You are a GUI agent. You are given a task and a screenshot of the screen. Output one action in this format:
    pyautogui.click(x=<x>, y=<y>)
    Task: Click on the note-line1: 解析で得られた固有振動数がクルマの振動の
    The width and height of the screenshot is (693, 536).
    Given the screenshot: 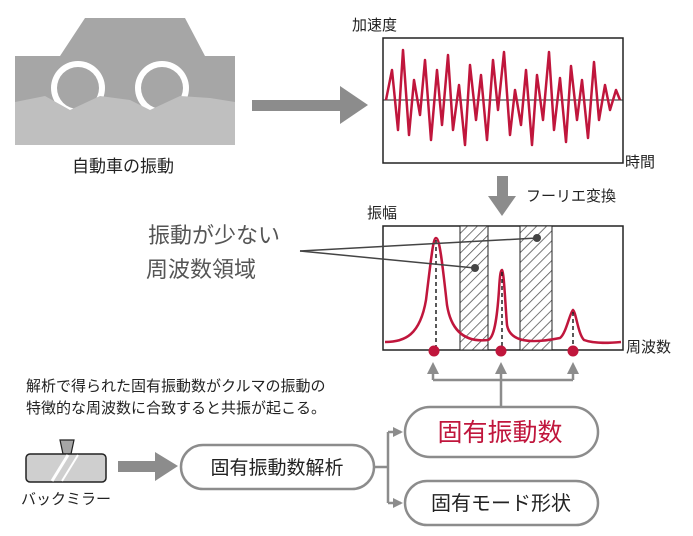 What is the action you would take?
    pyautogui.click(x=176, y=386)
    